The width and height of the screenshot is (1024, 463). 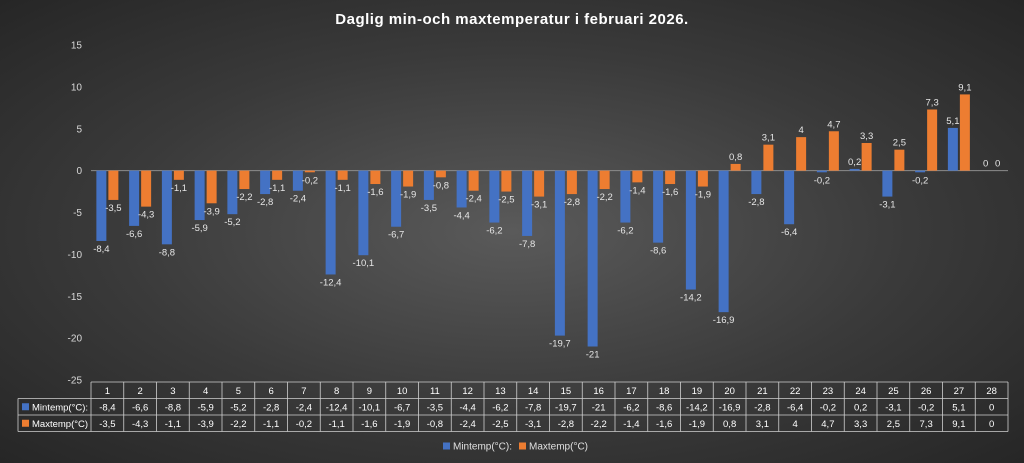 I want to click on table-cell: 0,2, so click(x=860, y=407).